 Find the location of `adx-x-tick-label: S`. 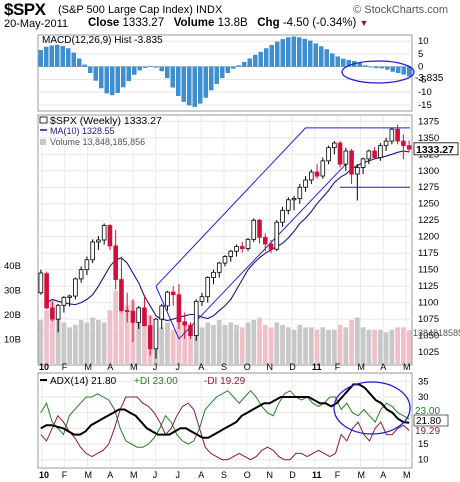

adx-x-tick-label: S is located at coordinates (224, 475).